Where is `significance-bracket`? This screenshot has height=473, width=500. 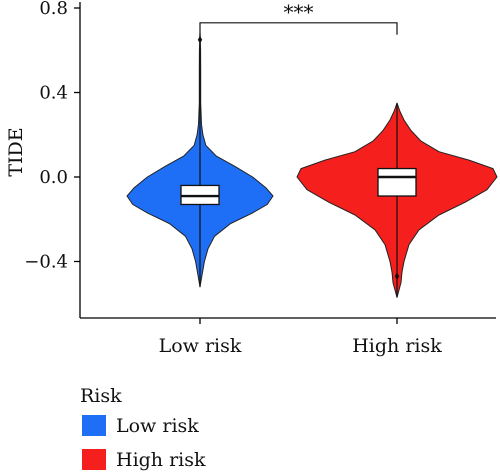 significance-bracket is located at coordinates (298, 29).